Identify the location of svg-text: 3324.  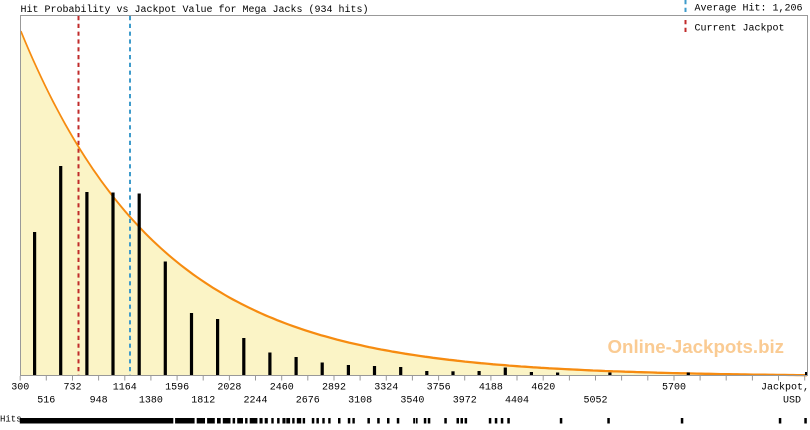
(386, 388).